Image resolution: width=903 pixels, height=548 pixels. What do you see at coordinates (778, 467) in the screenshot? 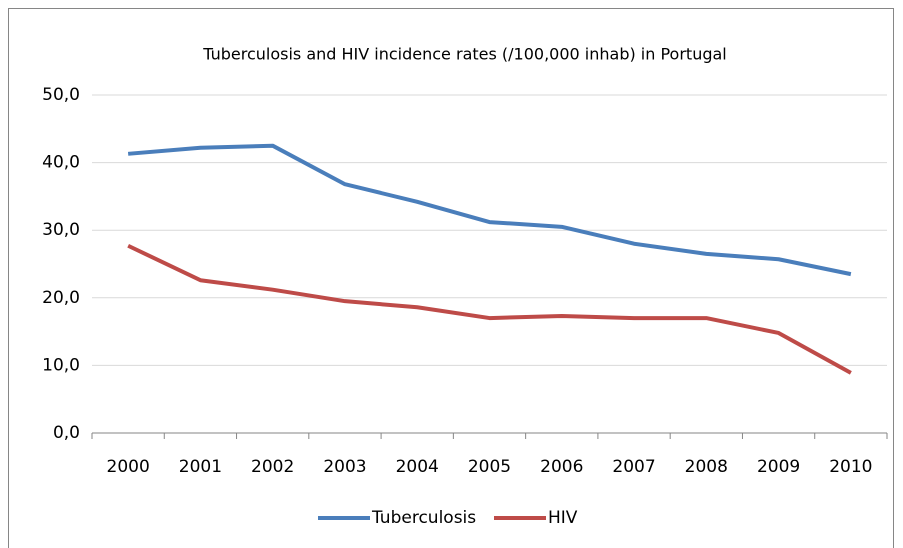
I see `x-tick-label: 2009` at bounding box center [778, 467].